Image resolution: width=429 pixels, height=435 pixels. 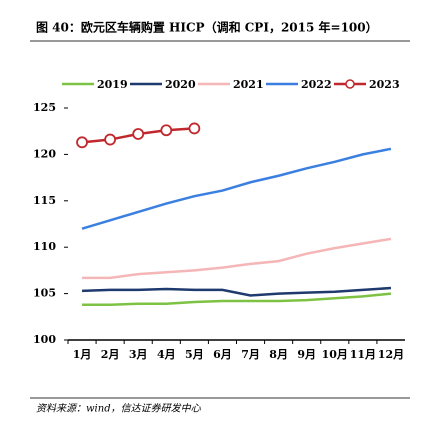 What do you see at coordinates (44, 107) in the screenshot?
I see `y-tick-label: 125` at bounding box center [44, 107].